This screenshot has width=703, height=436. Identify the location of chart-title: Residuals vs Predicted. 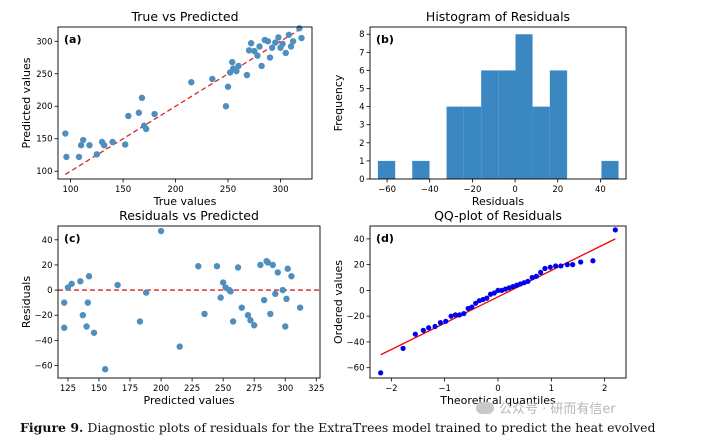
(189, 215).